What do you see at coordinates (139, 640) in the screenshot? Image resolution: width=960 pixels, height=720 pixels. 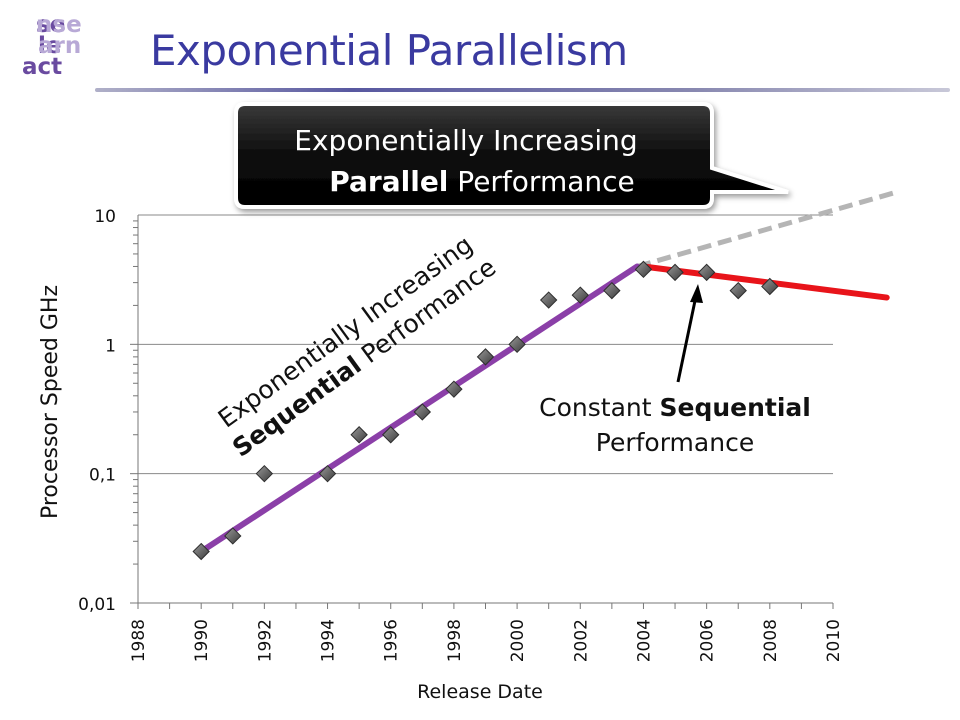 I see `x-tick-label: 1988` at bounding box center [139, 640].